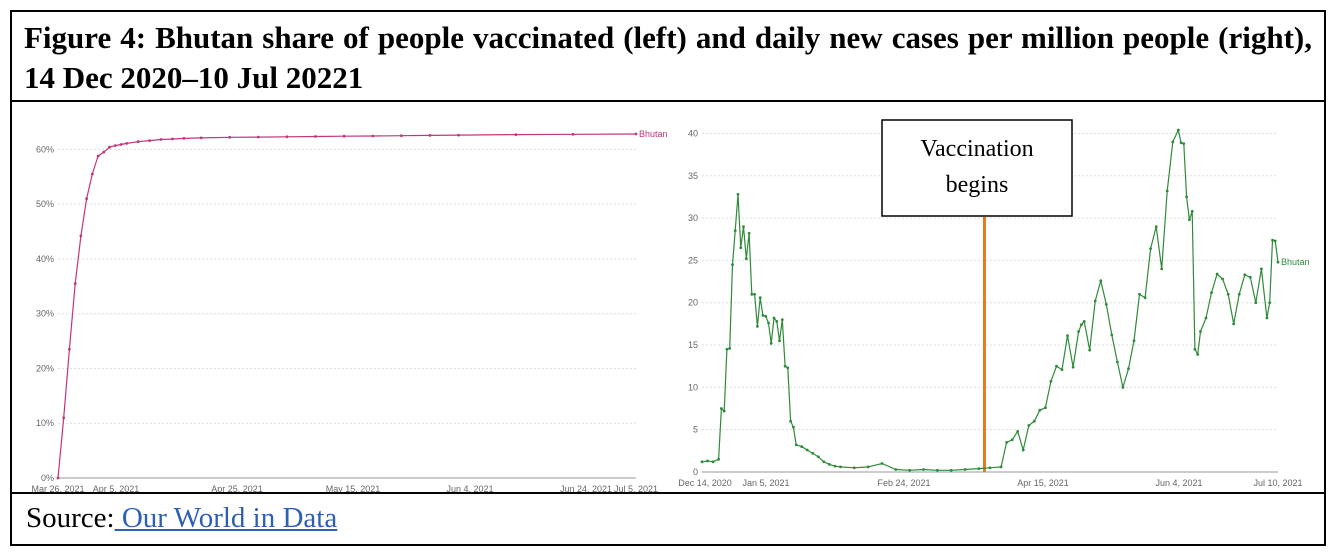  I want to click on source-label: Source:, so click(70, 518).